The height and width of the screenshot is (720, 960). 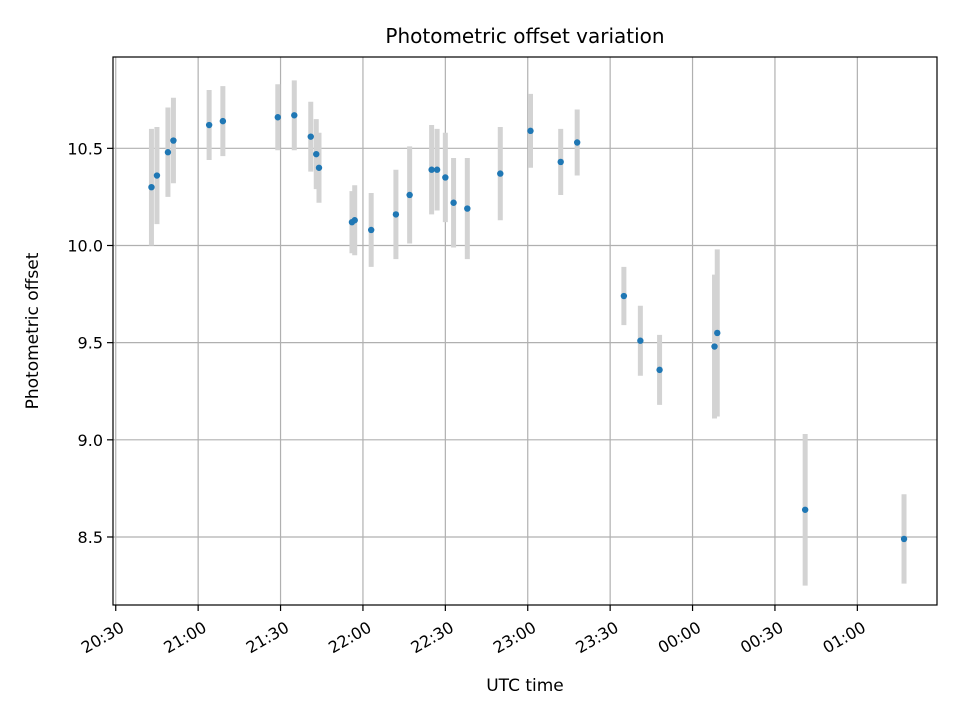 I want to click on y-axis-ticks: 8.5 9.0 9.5 10.0 10.5, so click(x=90, y=343).